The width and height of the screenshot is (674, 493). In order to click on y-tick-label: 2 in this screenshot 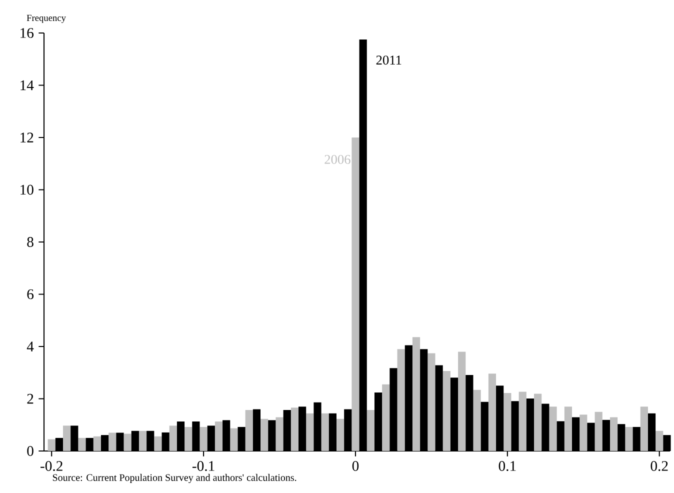, I will do `click(30, 399)`.